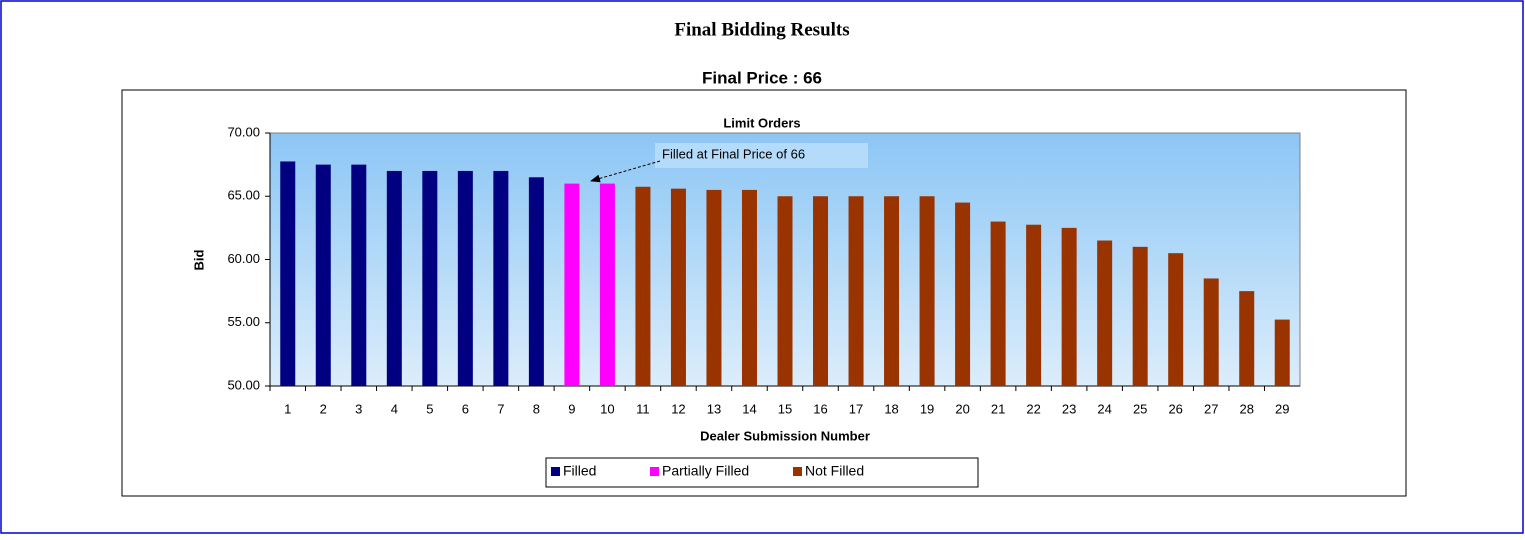  What do you see at coordinates (1033, 408) in the screenshot?
I see `x-tick-label: 22` at bounding box center [1033, 408].